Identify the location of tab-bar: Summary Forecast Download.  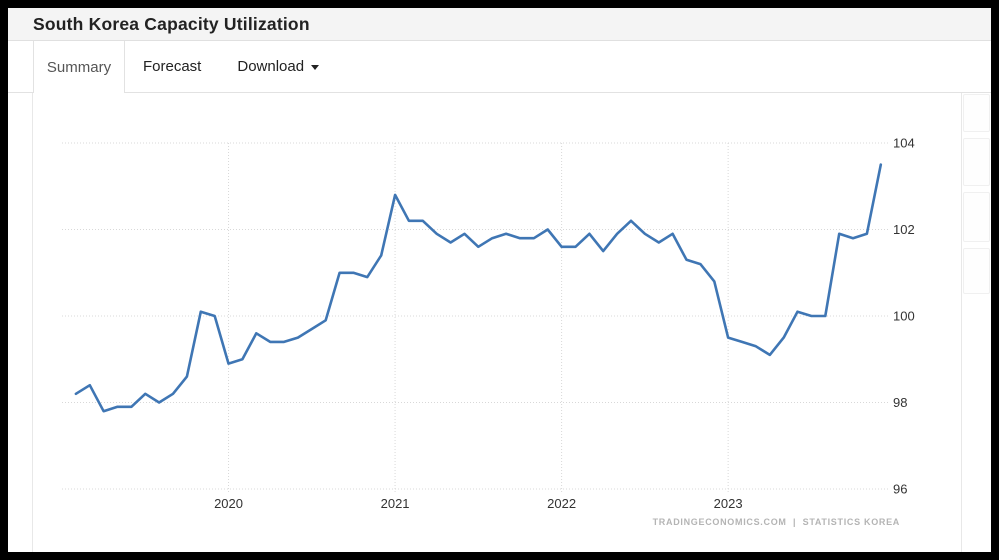
(499, 67).